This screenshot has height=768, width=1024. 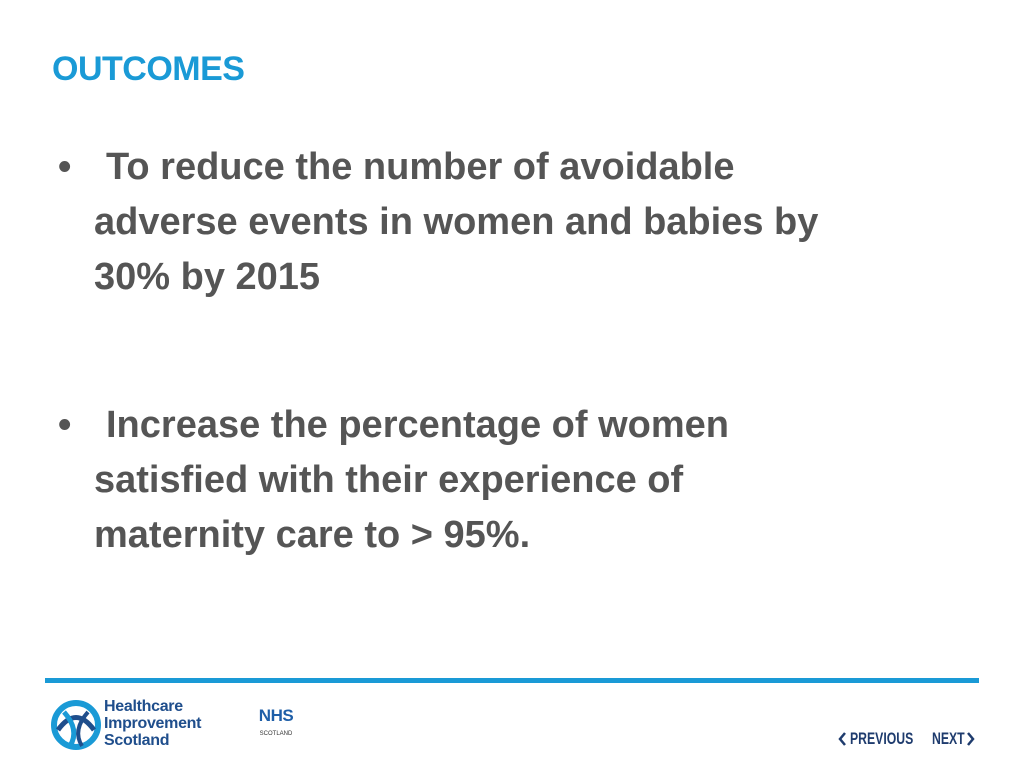 I want to click on previous-button: PREVIOUS, so click(x=882, y=738).